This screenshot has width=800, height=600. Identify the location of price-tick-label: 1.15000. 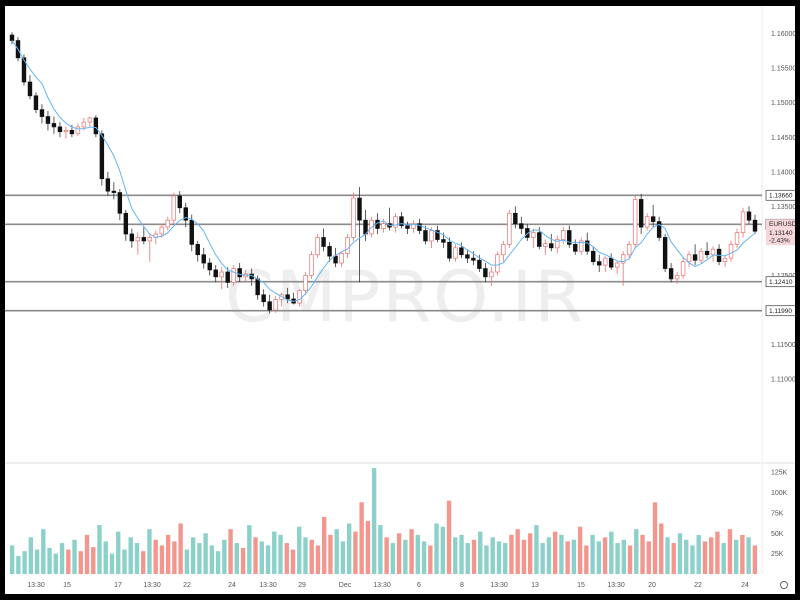
(783, 103).